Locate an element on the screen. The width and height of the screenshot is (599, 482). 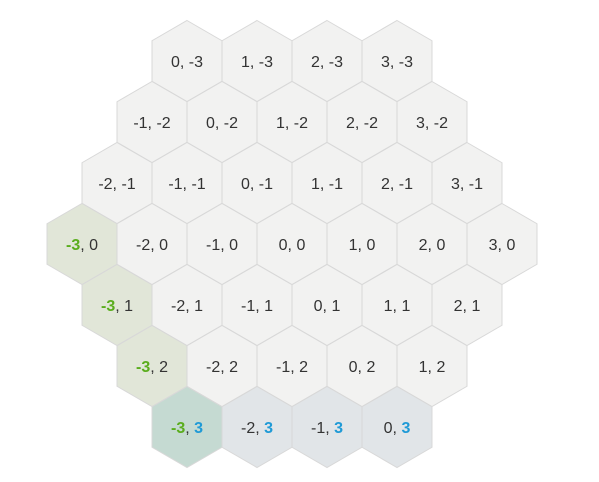
hex-coordinate-label: -1, 3 is located at coordinates (327, 428).